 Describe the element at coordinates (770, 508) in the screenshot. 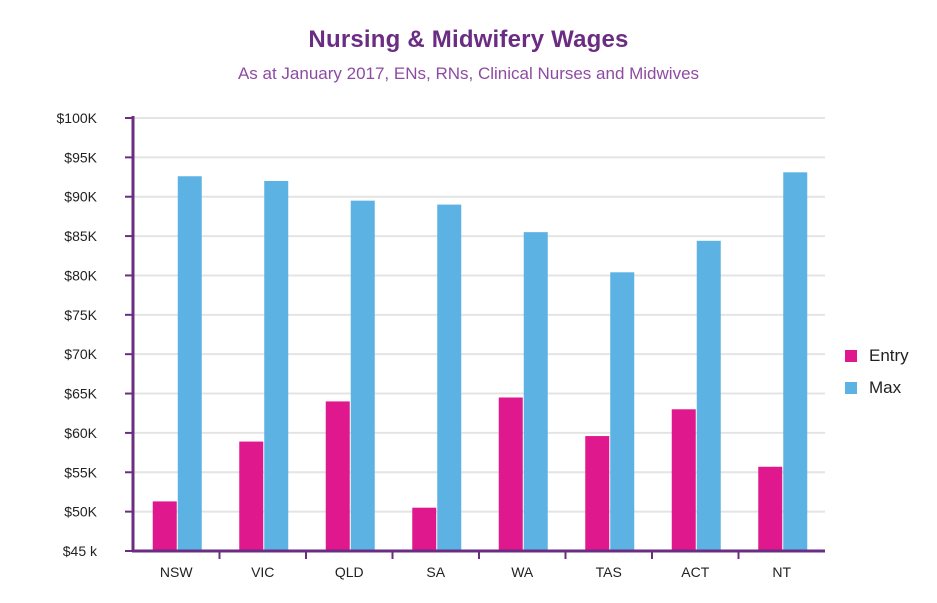

I see `bar-entry-nt` at that location.